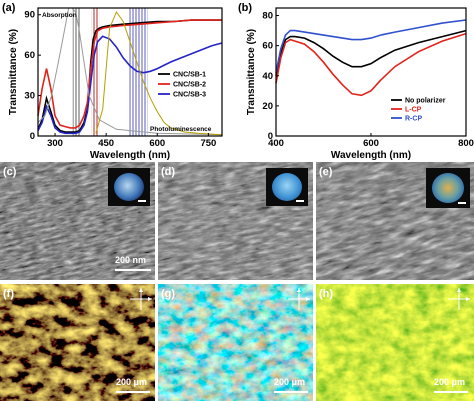  Describe the element at coordinates (291, 392) in the screenshot. I see `scalebar-g` at that location.